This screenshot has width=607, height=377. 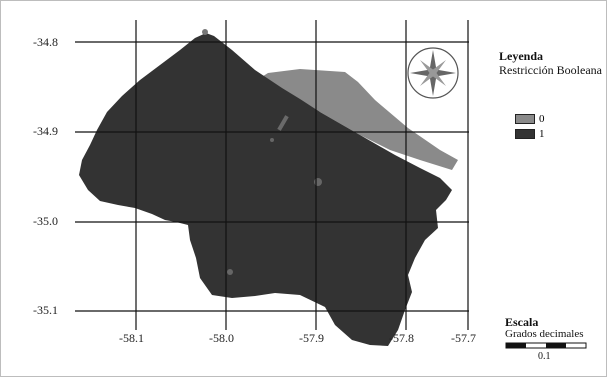 I want to click on lon-label: -57.7, so click(x=463, y=338).